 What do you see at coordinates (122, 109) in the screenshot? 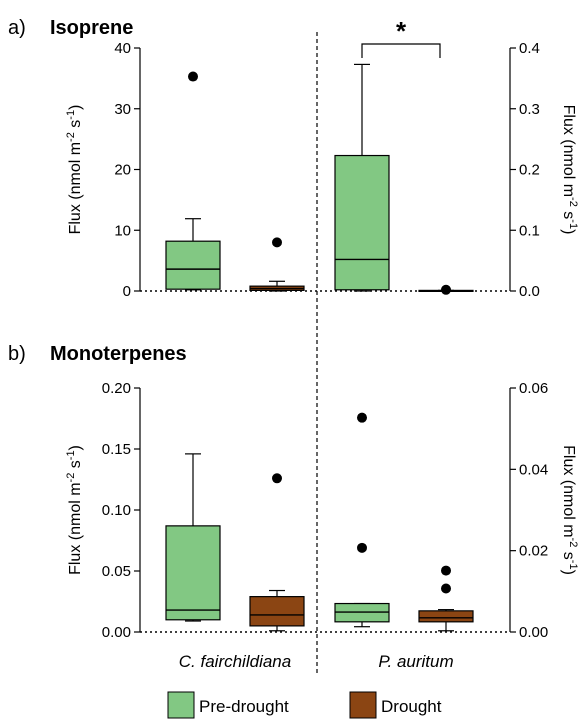
I see `panel-a-left-tick-label: 30` at bounding box center [122, 109].